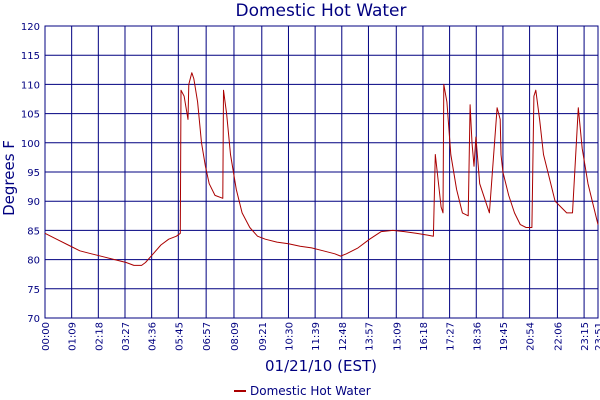 The image size is (600, 400). What do you see at coordinates (46, 336) in the screenshot?
I see `x-tick-label: 00:00` at bounding box center [46, 336].